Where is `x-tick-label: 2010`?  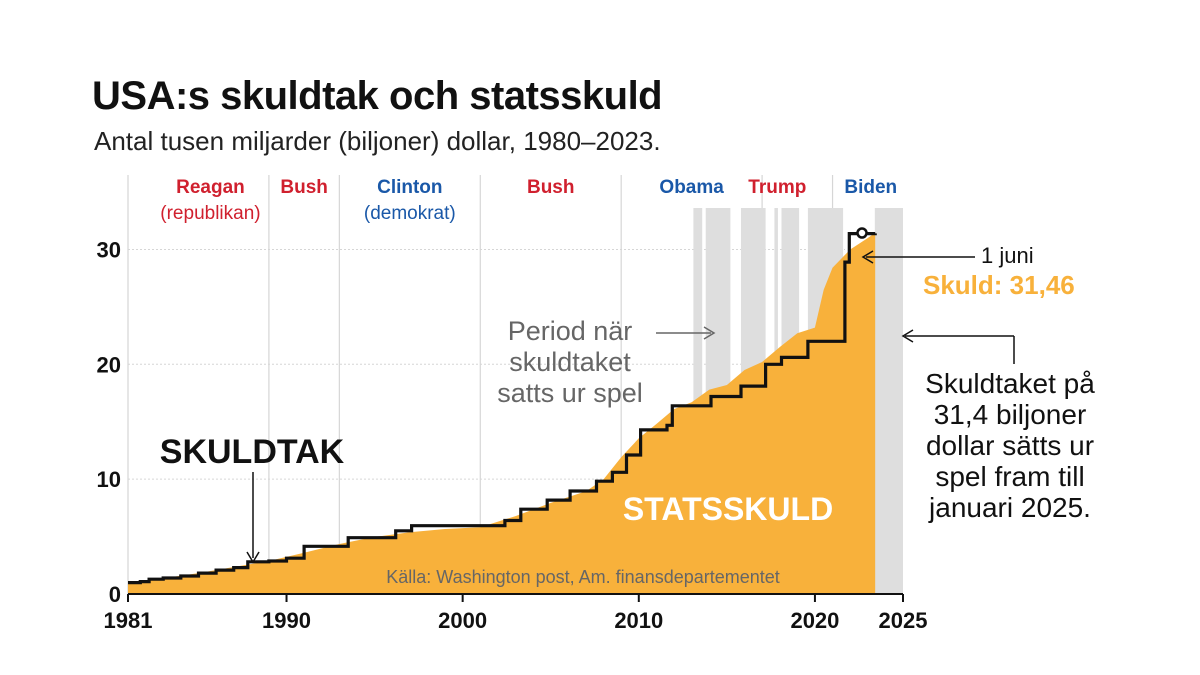
x-tick-label: 2010 is located at coordinates (638, 620).